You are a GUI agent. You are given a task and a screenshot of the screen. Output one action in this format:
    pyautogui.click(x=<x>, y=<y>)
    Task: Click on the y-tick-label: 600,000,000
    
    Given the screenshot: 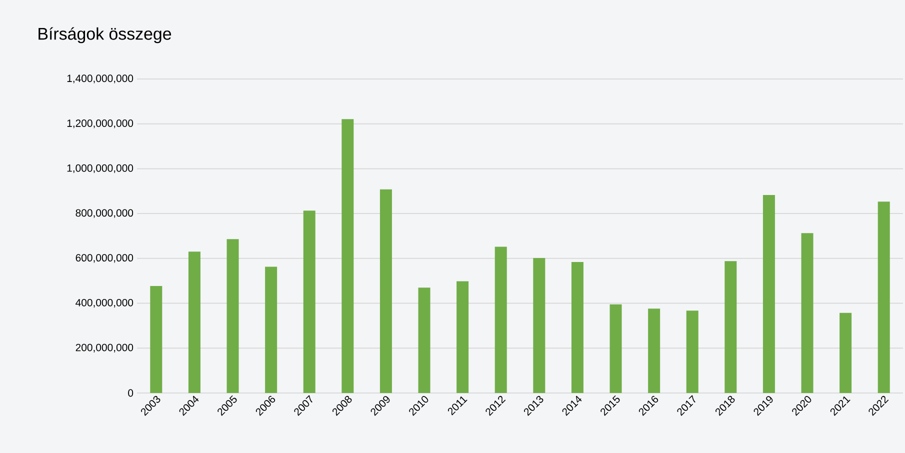 What is the action you would take?
    pyautogui.click(x=105, y=258)
    